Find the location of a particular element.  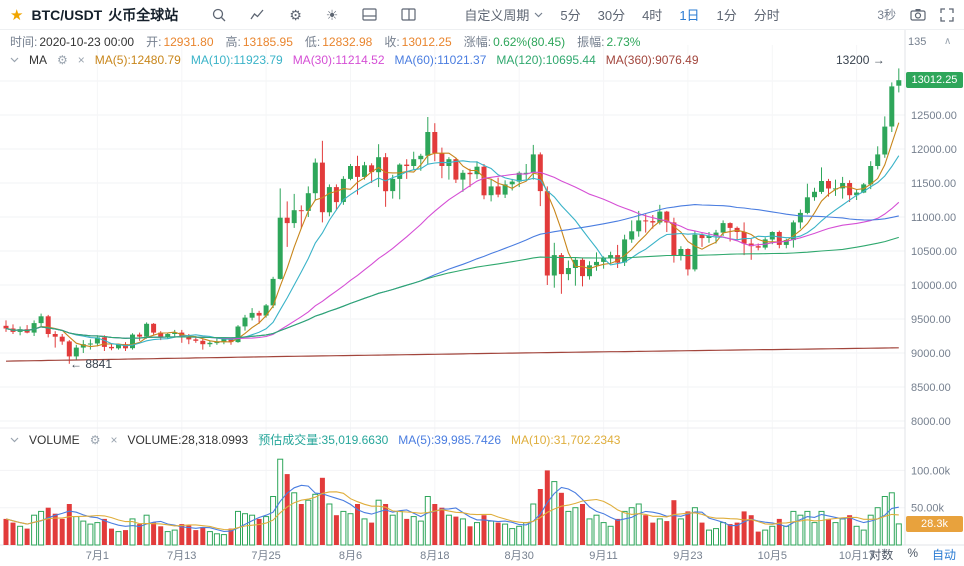

volume-collapse-chevron-icon is located at coordinates (14, 440).